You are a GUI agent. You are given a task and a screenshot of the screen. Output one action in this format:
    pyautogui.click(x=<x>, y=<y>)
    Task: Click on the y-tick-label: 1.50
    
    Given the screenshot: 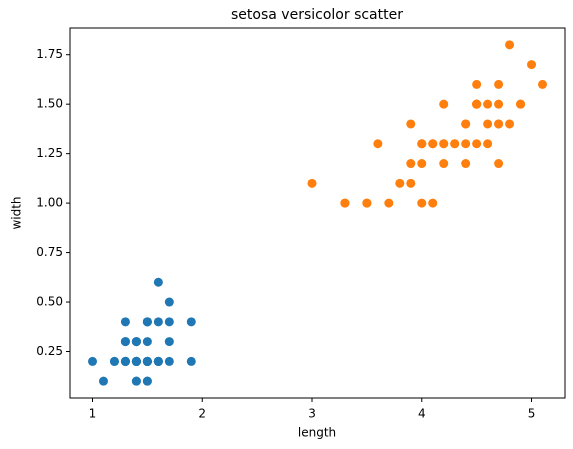 What is the action you would take?
    pyautogui.click(x=49, y=104)
    